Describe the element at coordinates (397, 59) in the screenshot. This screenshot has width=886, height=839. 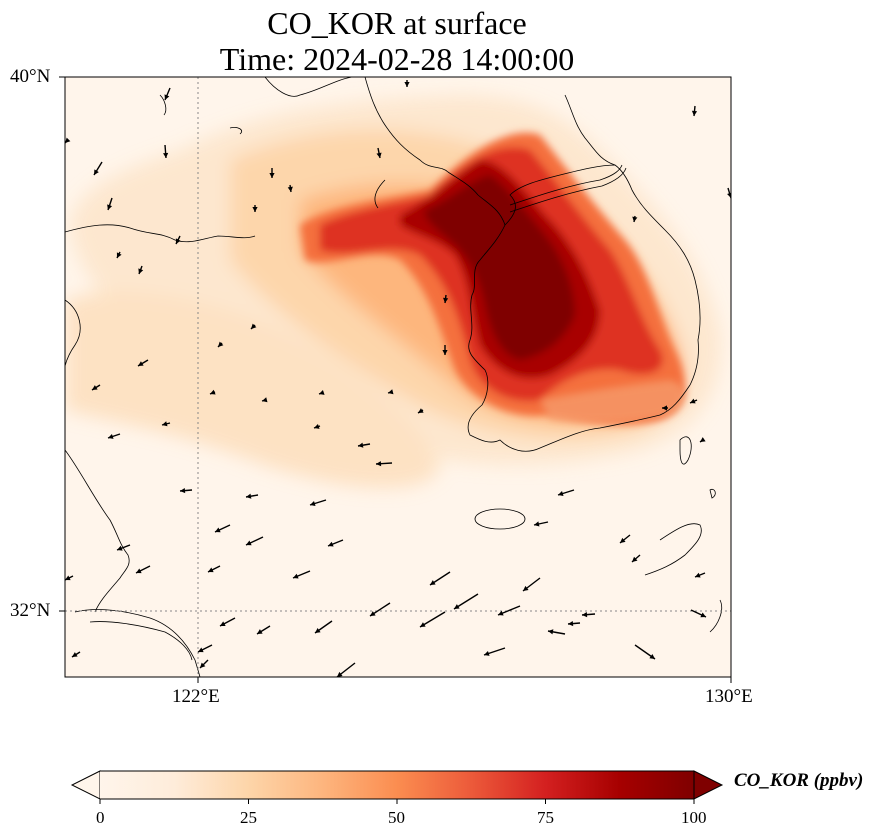
I see `map-subtitle-time: Time: 2024-02-28 14:00:00` at that location.